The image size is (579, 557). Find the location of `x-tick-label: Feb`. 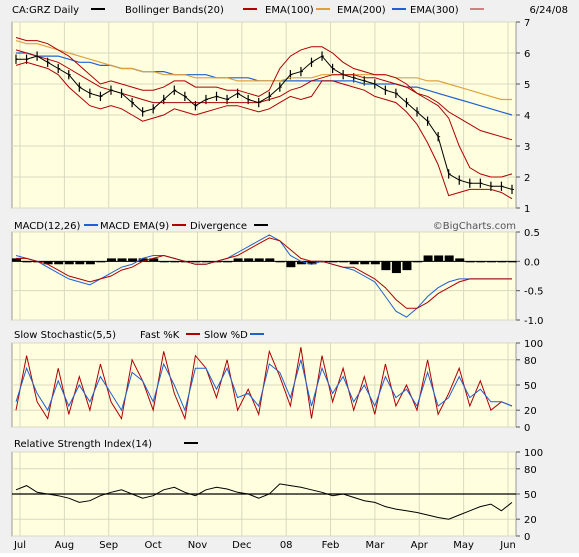

x-tick-label: Feb is located at coordinates (331, 545).